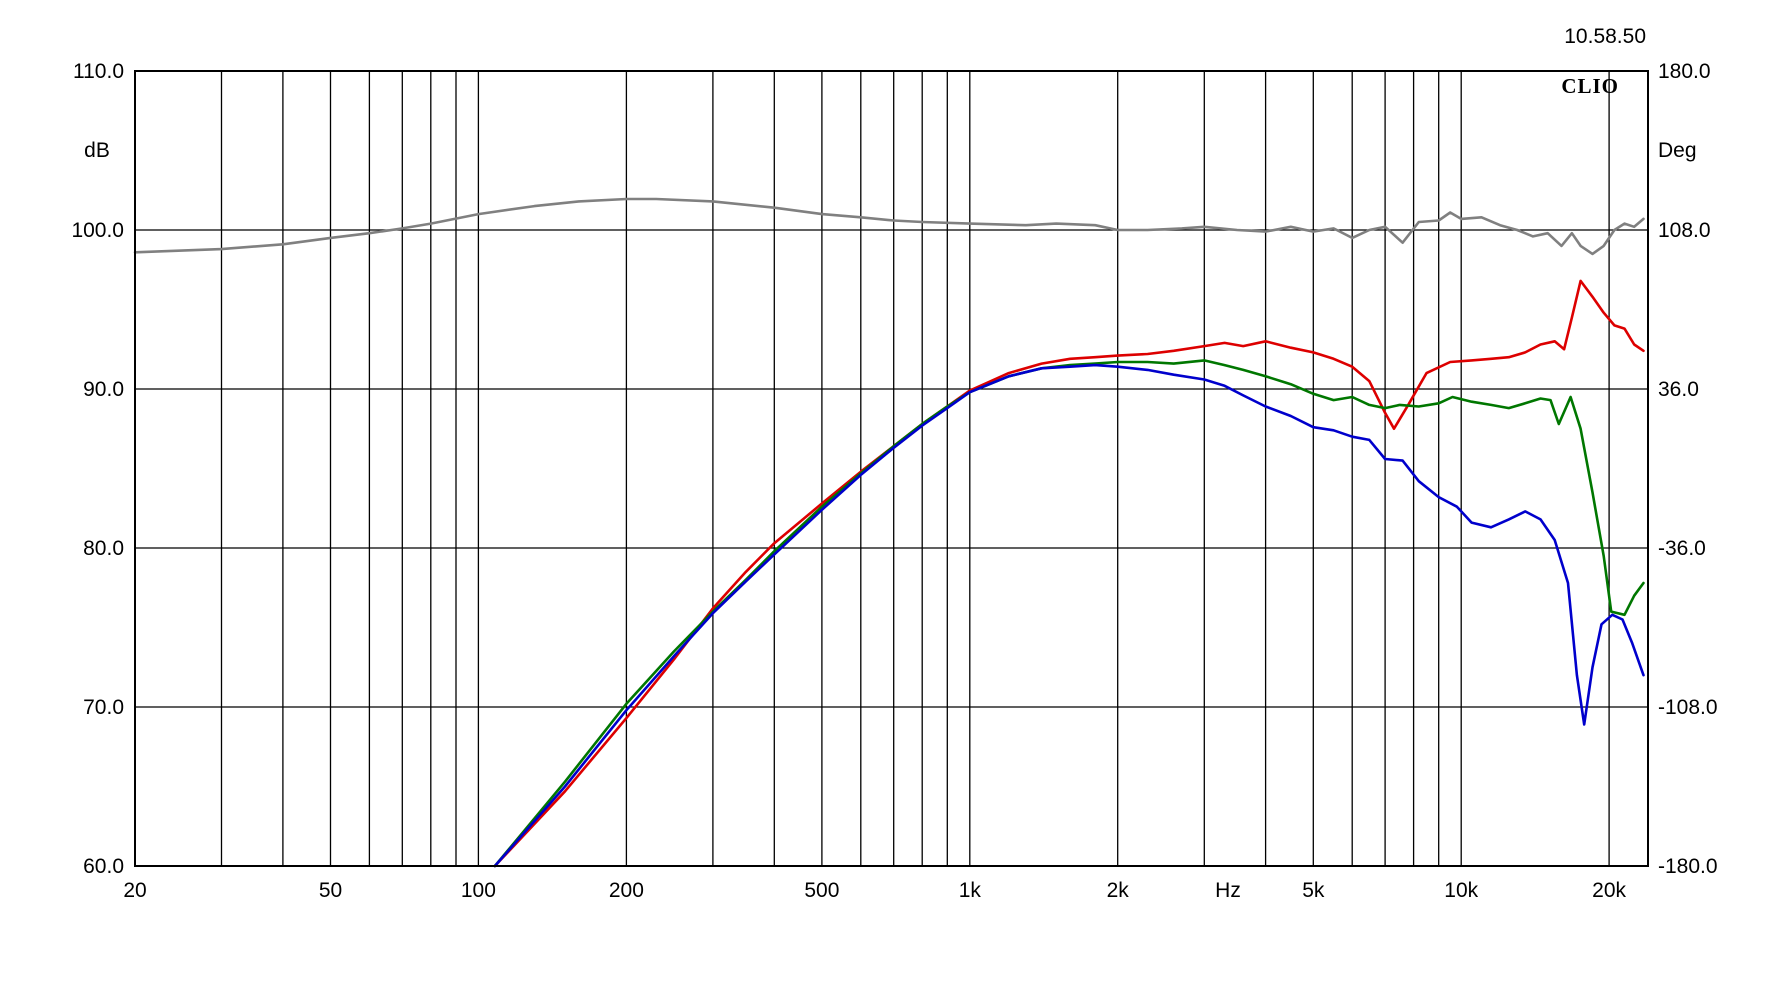  Describe the element at coordinates (1461, 890) in the screenshot. I see `x-tick-label: 10k` at that location.